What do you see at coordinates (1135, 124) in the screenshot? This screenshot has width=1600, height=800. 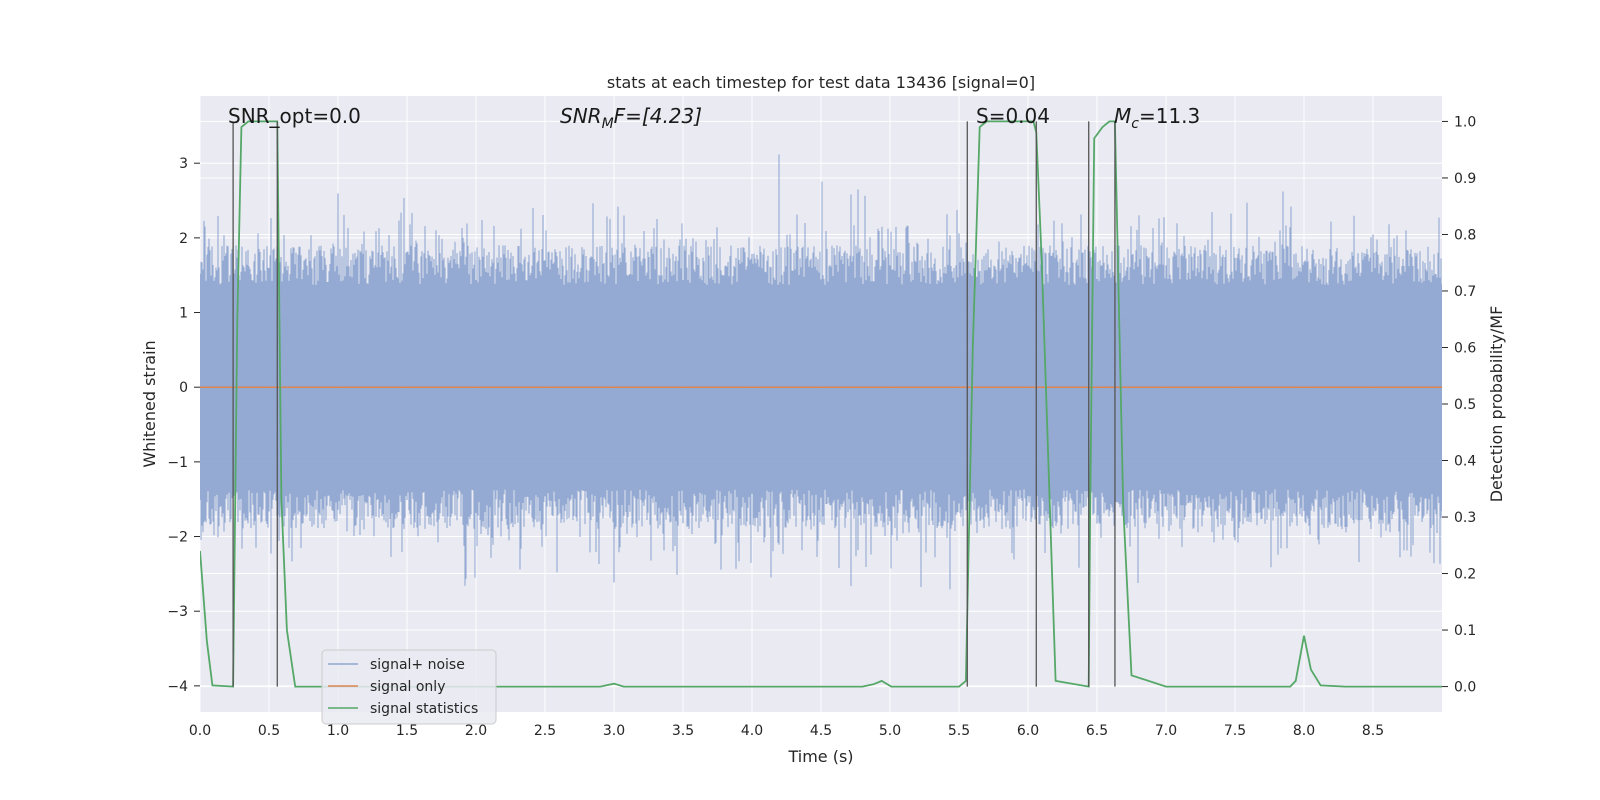 I see `mc-sub: c` at bounding box center [1135, 124].